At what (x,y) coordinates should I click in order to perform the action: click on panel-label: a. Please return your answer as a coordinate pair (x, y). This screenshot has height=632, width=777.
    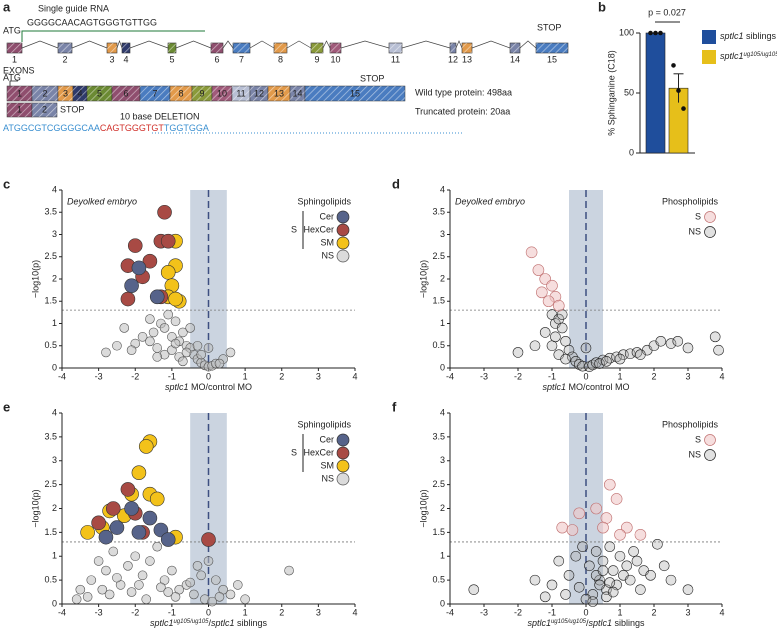
    Looking at the image, I should click on (7, 7).